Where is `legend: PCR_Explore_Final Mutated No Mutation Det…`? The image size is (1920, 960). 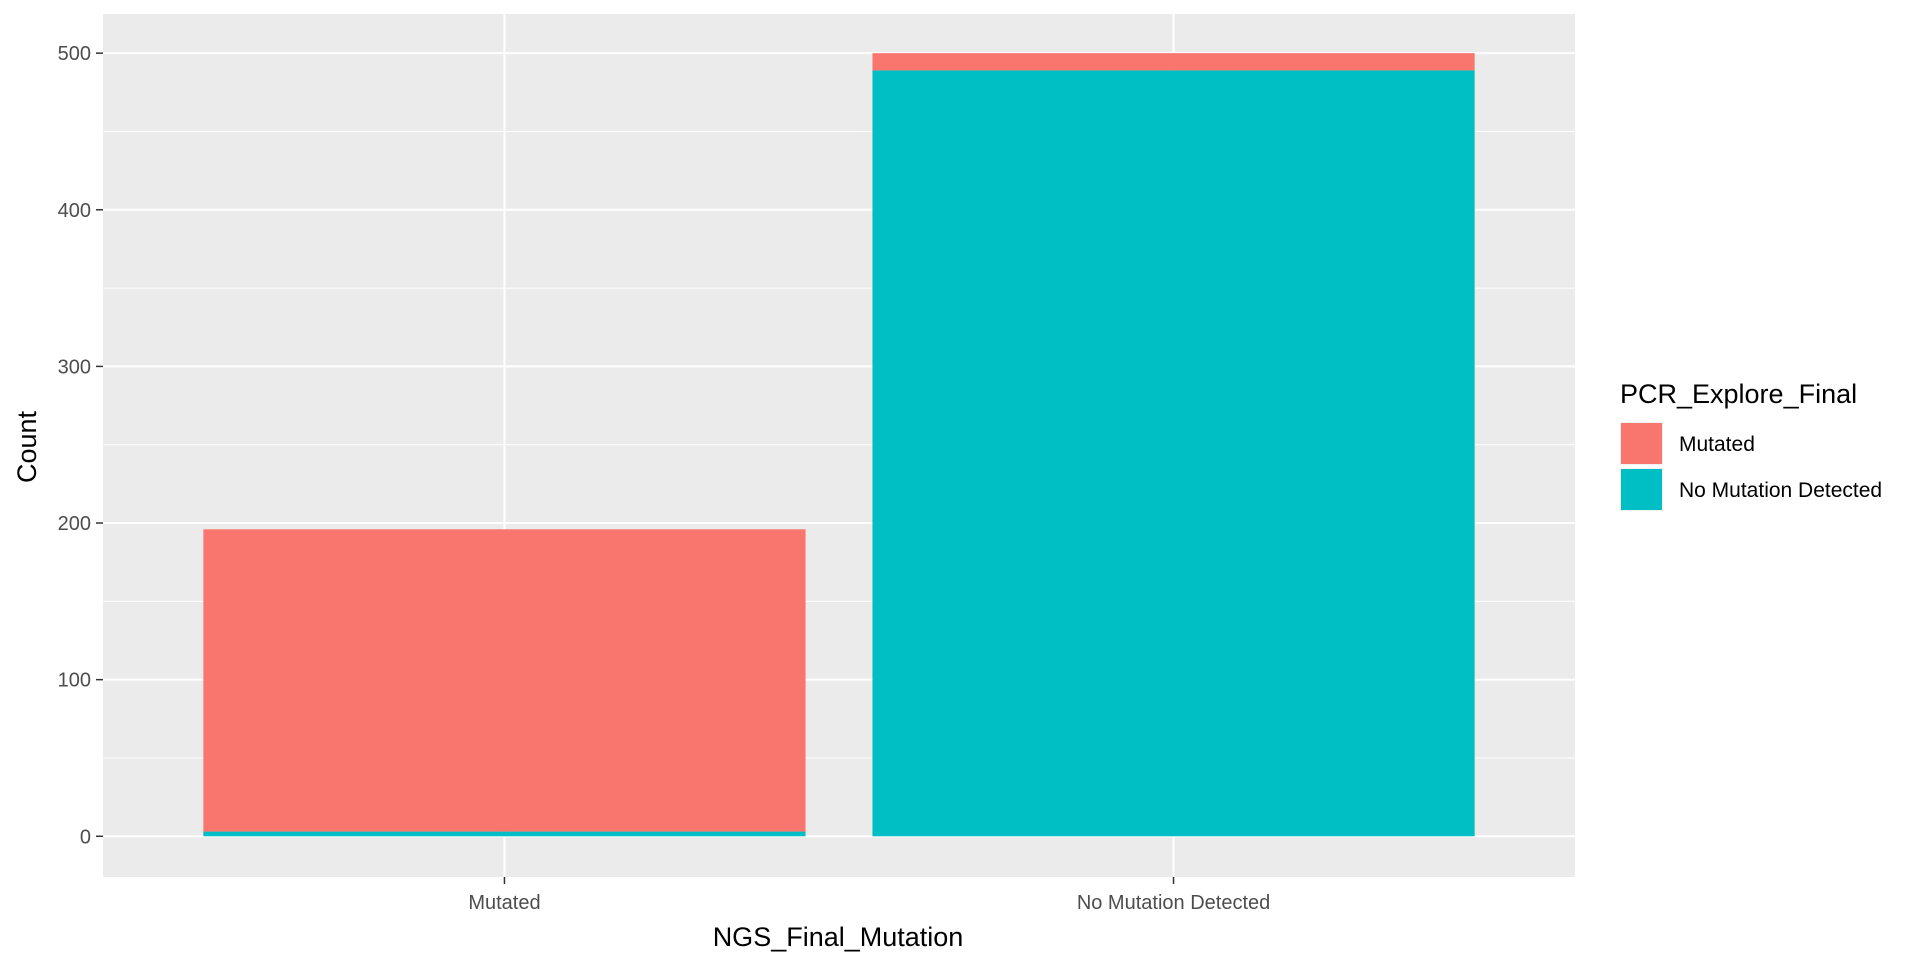
legend: PCR_Explore_Final Mutated No Mutation Det… is located at coordinates (1751, 445).